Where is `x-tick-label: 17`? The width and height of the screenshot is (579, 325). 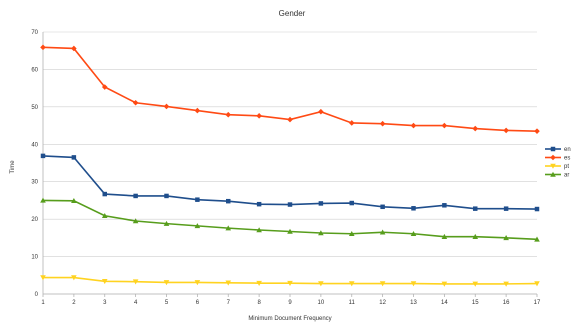 x-tick-label: 17 is located at coordinates (537, 303).